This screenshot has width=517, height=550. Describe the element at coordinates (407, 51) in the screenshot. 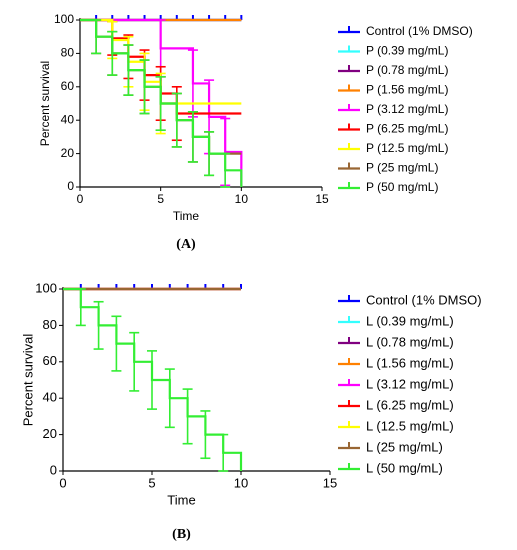

I see `legend-label: P (0.39 mg/mL)` at that location.